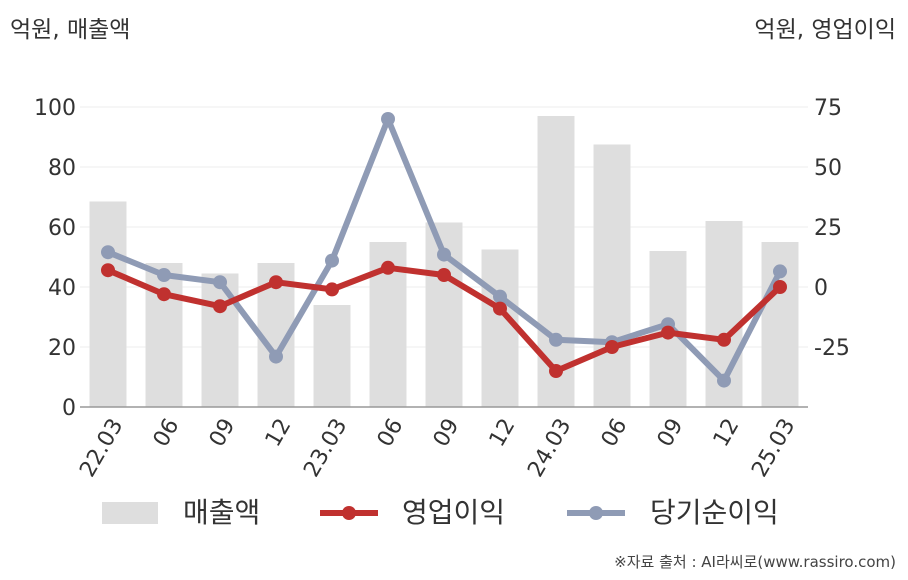  I want to click on legend-label-operating-profit: 영업이익, so click(453, 512).